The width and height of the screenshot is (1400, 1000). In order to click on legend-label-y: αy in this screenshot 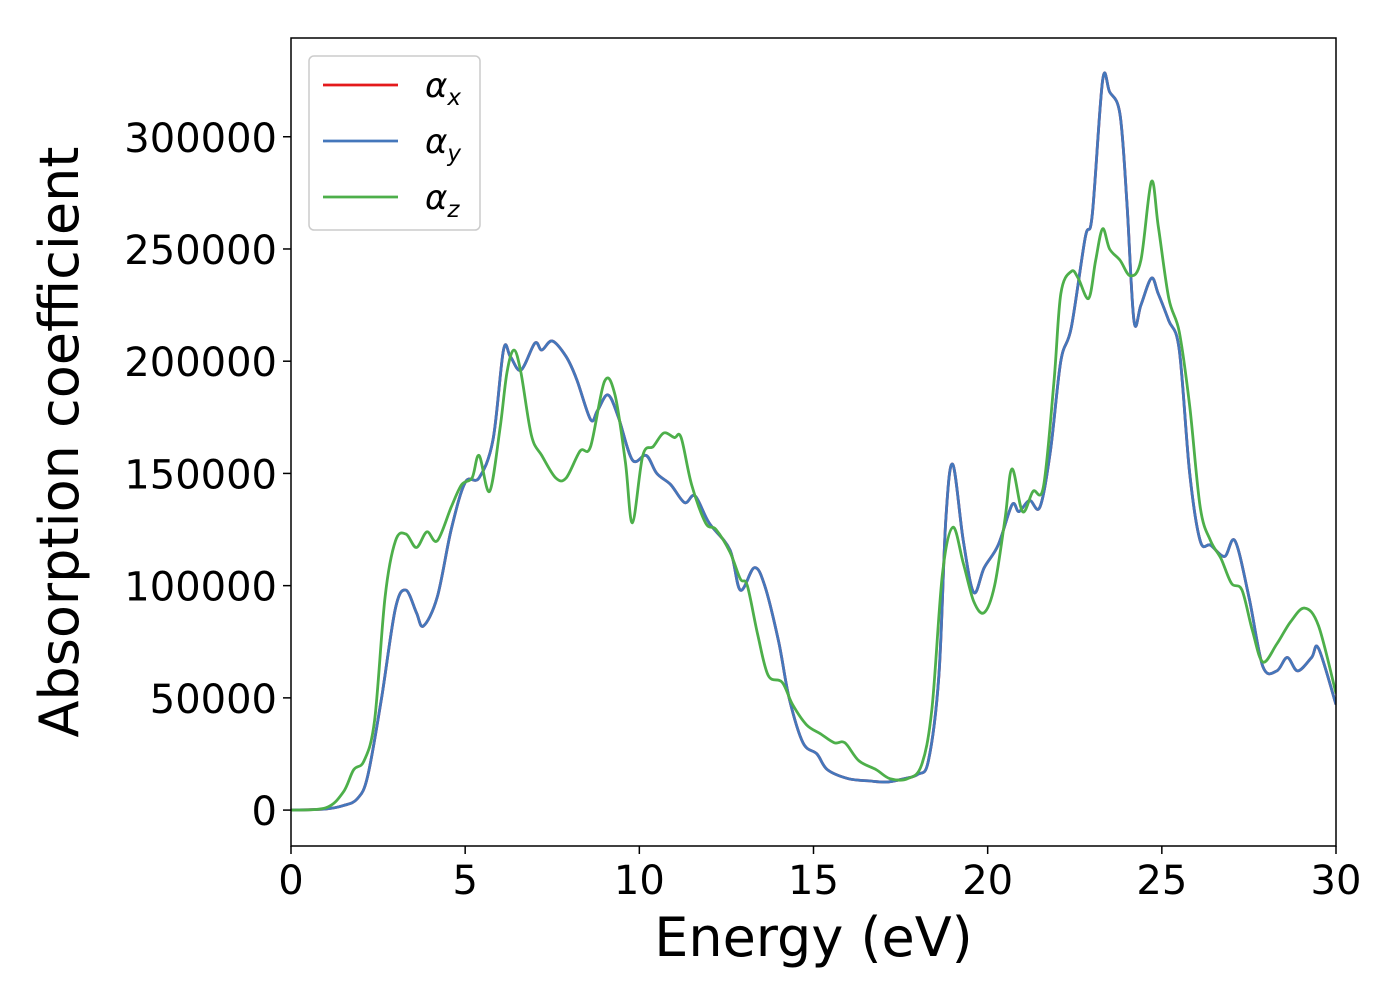, I will do `click(443, 144)`.